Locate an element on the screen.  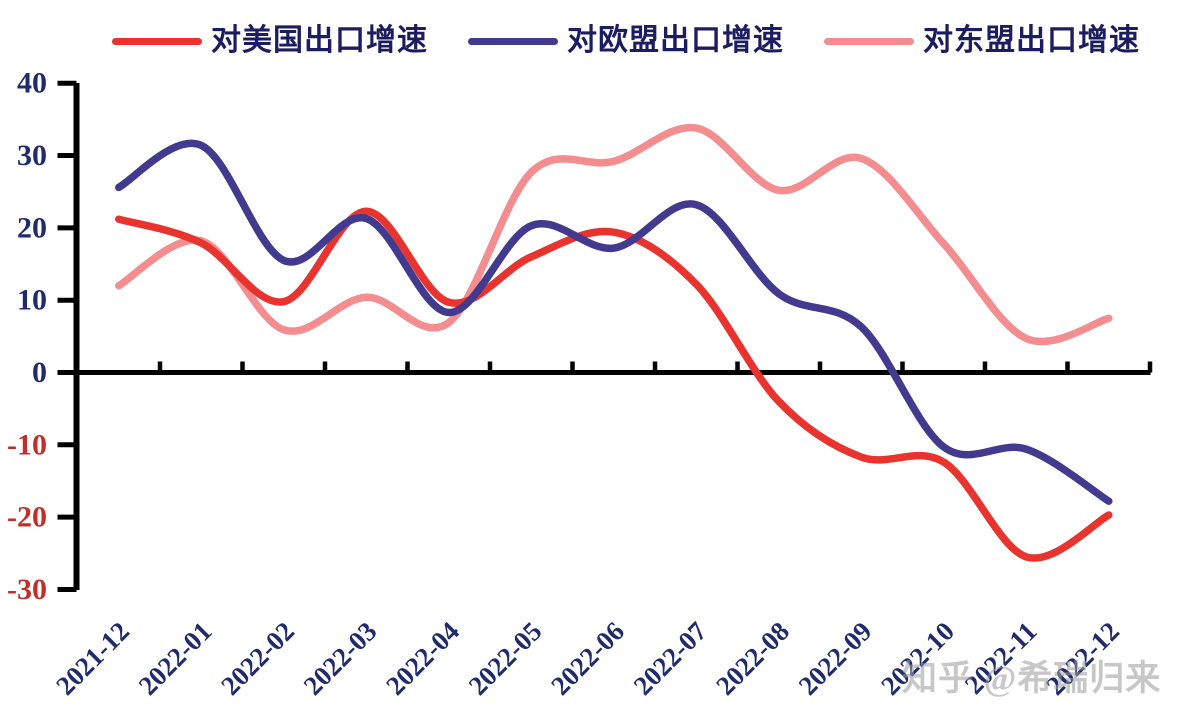
x-axis-label: 2022-01 is located at coordinates (175, 658).